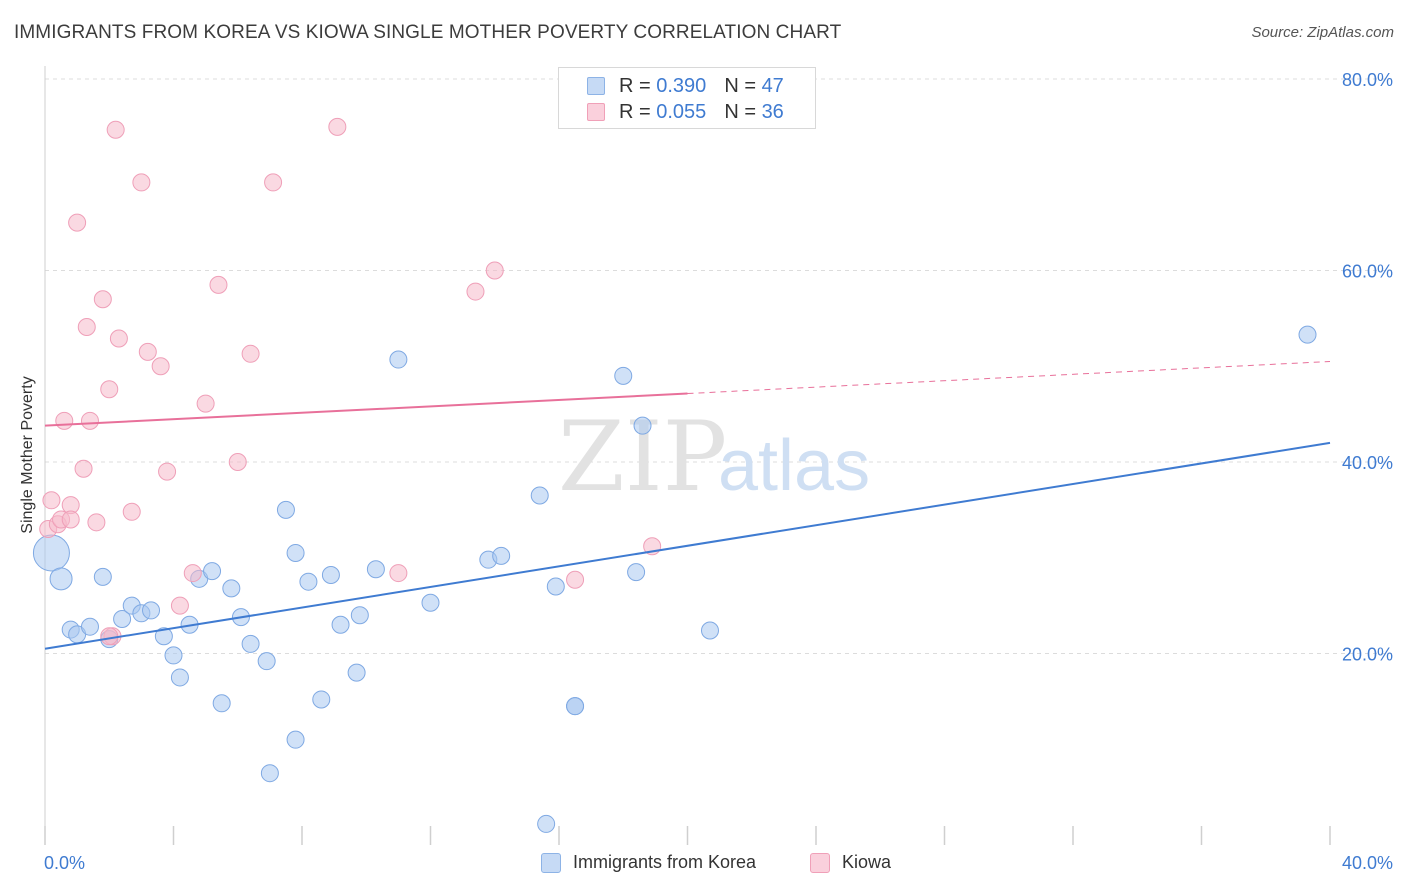 The width and height of the screenshot is (1406, 892). What do you see at coordinates (596, 86) in the screenshot?
I see `legend-swatch-korea` at bounding box center [596, 86].